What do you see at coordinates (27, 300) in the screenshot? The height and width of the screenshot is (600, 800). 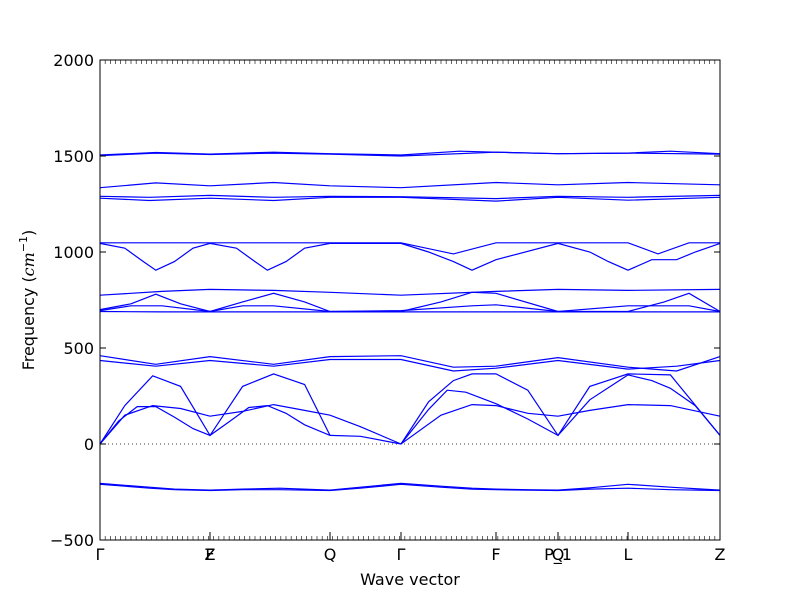 I see `y-axis-label: Frequency (cm−1)` at bounding box center [27, 300].